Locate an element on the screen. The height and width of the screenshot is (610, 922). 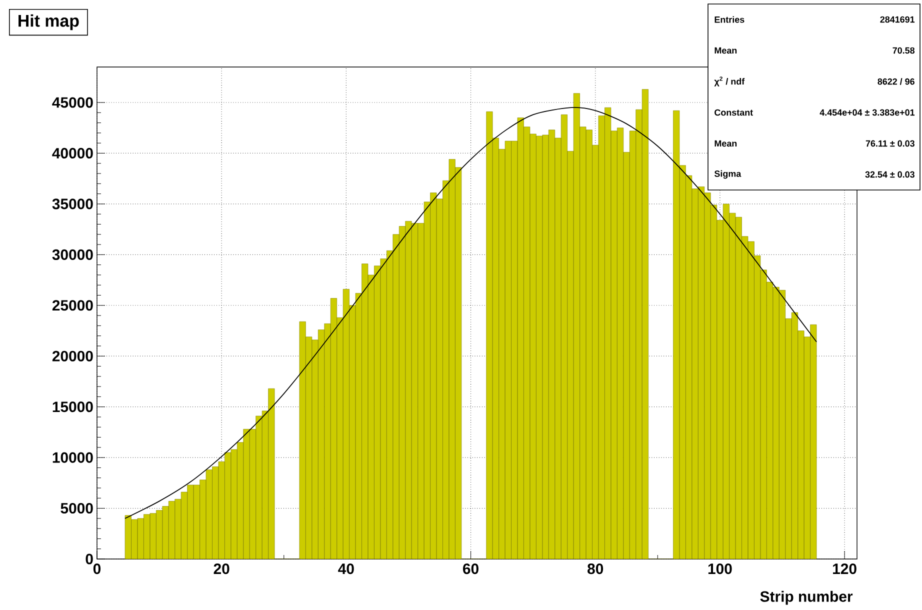
x-tick-label: 100 is located at coordinates (720, 569).